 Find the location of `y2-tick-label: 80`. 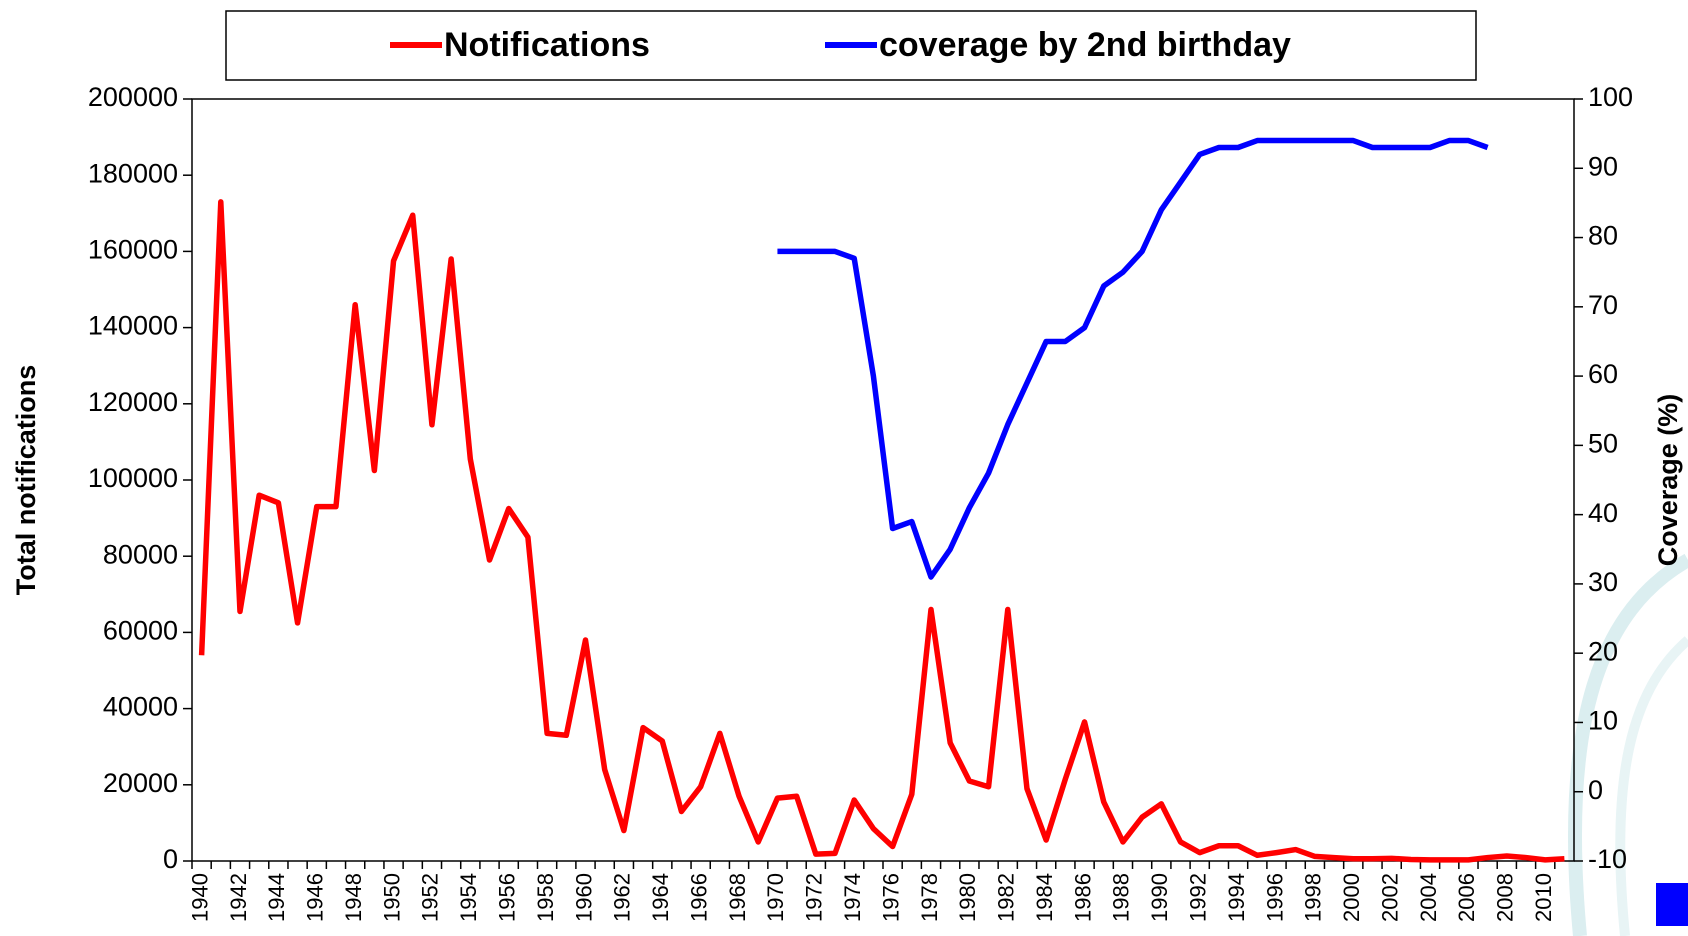

y2-tick-label: 80 is located at coordinates (1603, 236).